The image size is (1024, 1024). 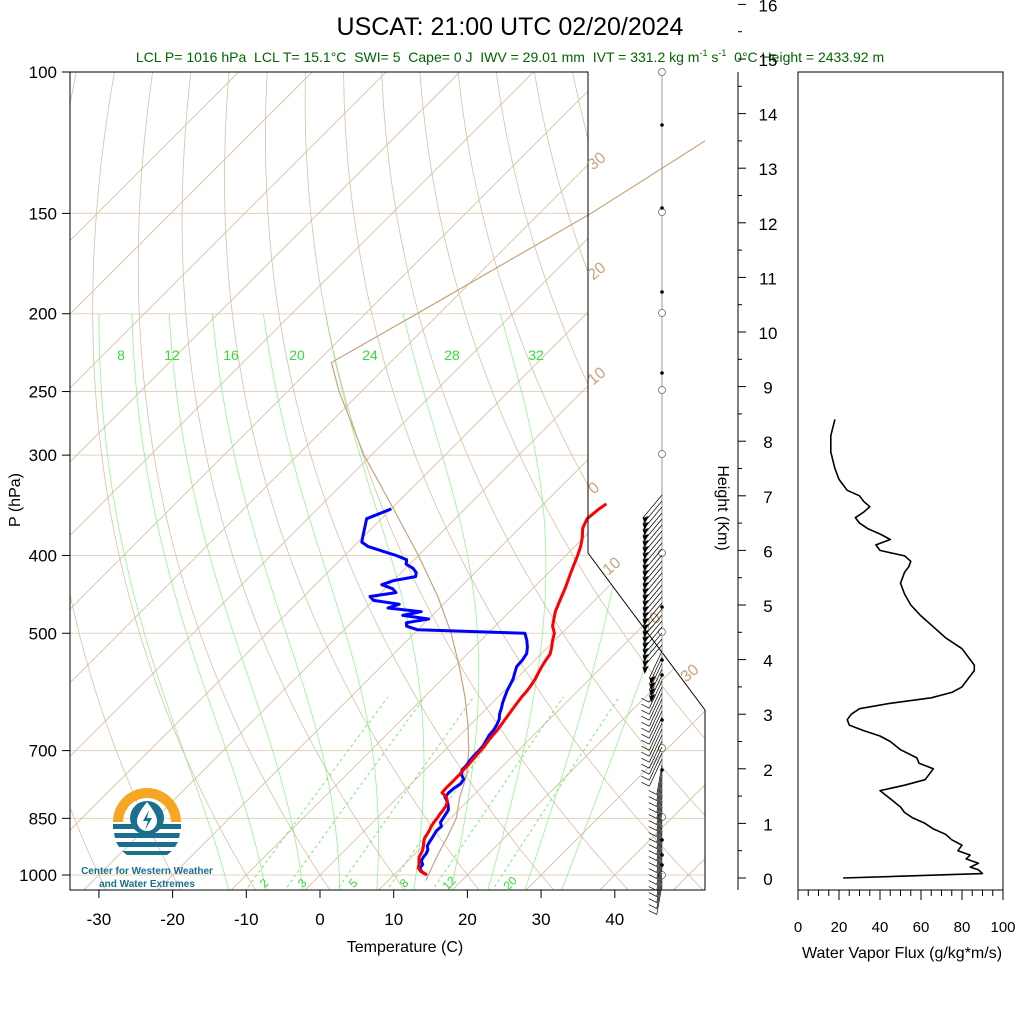 What do you see at coordinates (440, 57) in the screenshot?
I see `subtitle-cape: Cape= 0 J` at bounding box center [440, 57].